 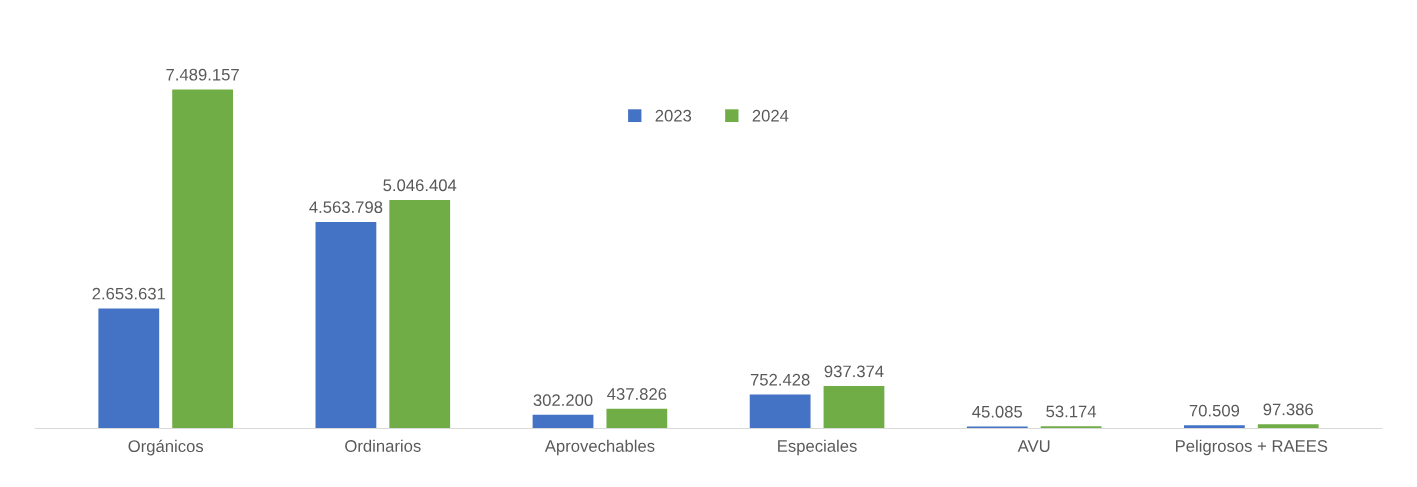 What do you see at coordinates (1288, 409) in the screenshot?
I see `data-label: 97.386` at bounding box center [1288, 409].